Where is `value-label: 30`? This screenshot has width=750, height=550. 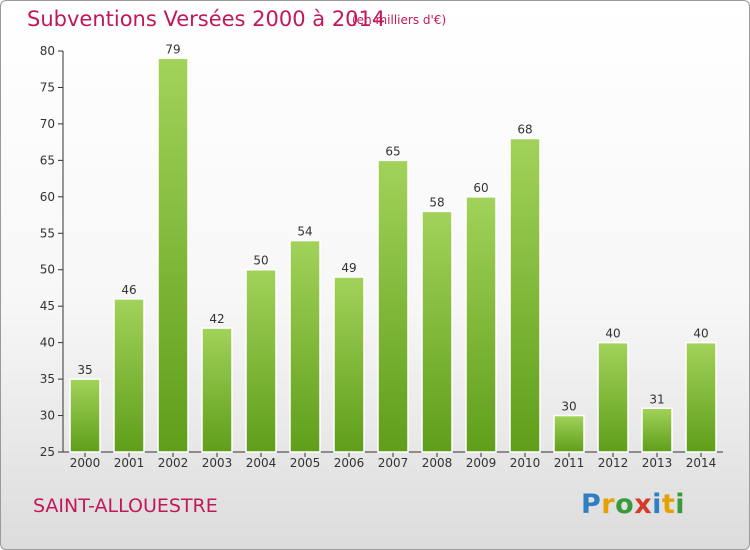
value-label: 30 is located at coordinates (568, 407).